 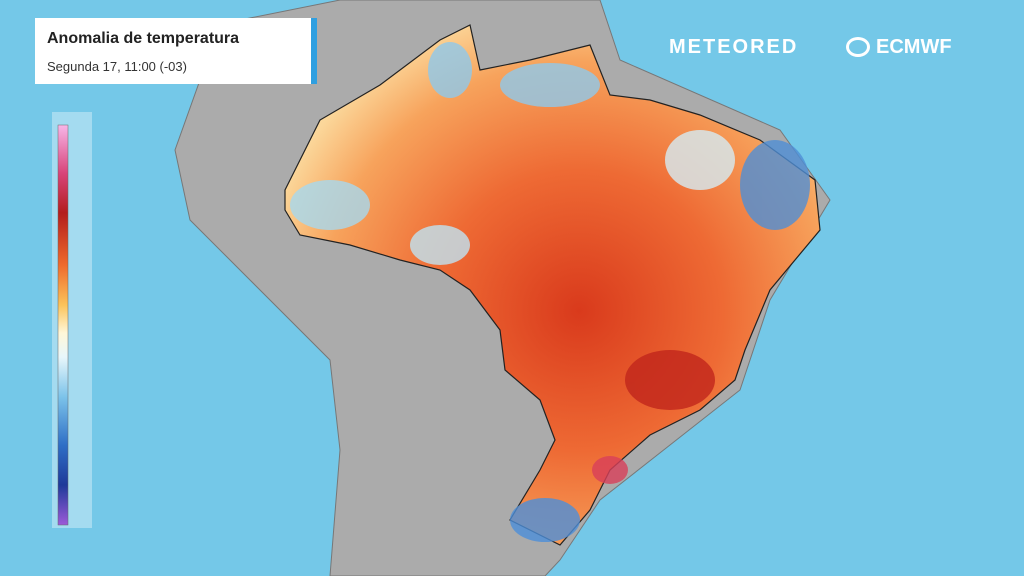 I want to click on title: Anomalia de temperatura, so click(x=143, y=38).